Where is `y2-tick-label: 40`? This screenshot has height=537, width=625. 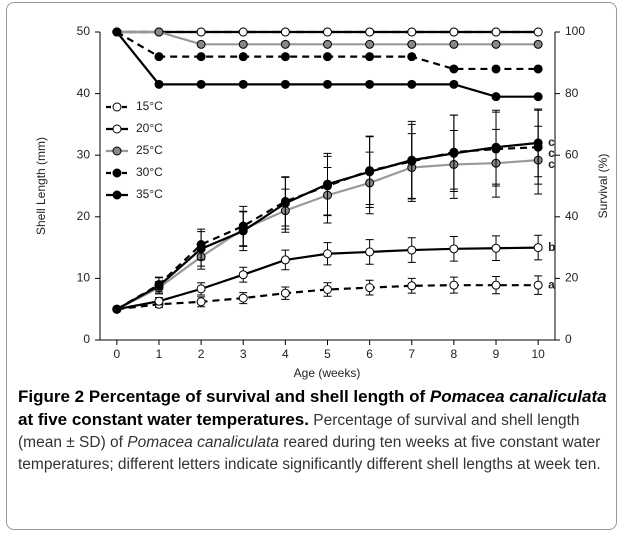 y2-tick-label: 40 is located at coordinates (572, 216).